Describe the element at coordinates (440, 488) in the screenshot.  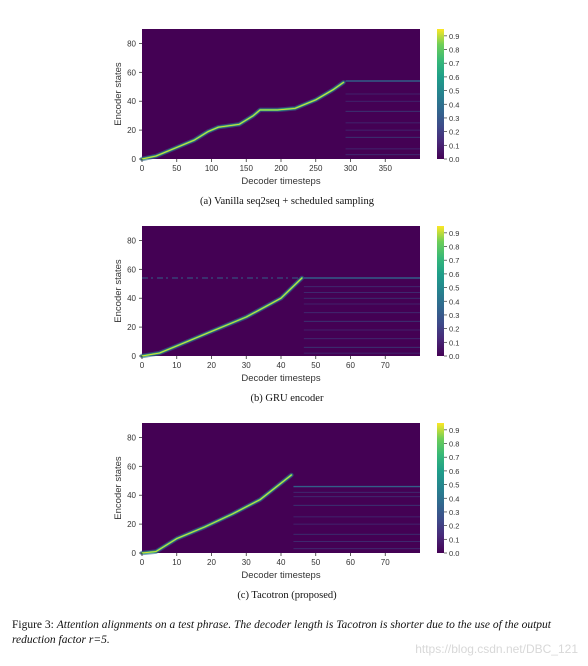
I see `colorbar-c` at that location.